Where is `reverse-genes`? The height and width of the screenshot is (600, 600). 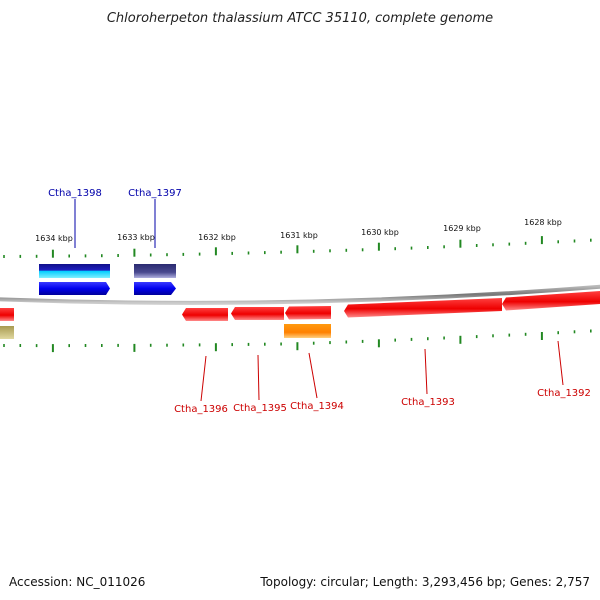
reverse-genes is located at coordinates (300, 306).